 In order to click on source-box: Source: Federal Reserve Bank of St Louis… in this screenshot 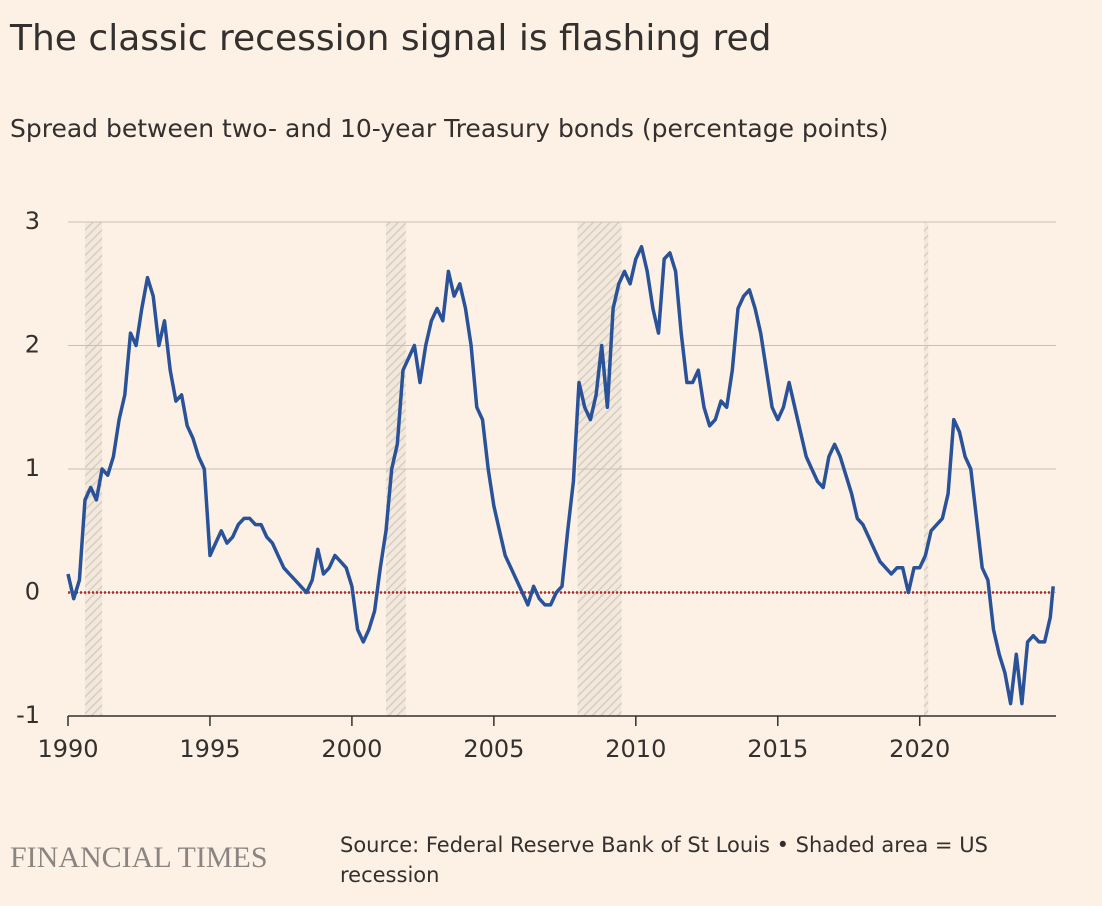, I will do `click(664, 860)`.